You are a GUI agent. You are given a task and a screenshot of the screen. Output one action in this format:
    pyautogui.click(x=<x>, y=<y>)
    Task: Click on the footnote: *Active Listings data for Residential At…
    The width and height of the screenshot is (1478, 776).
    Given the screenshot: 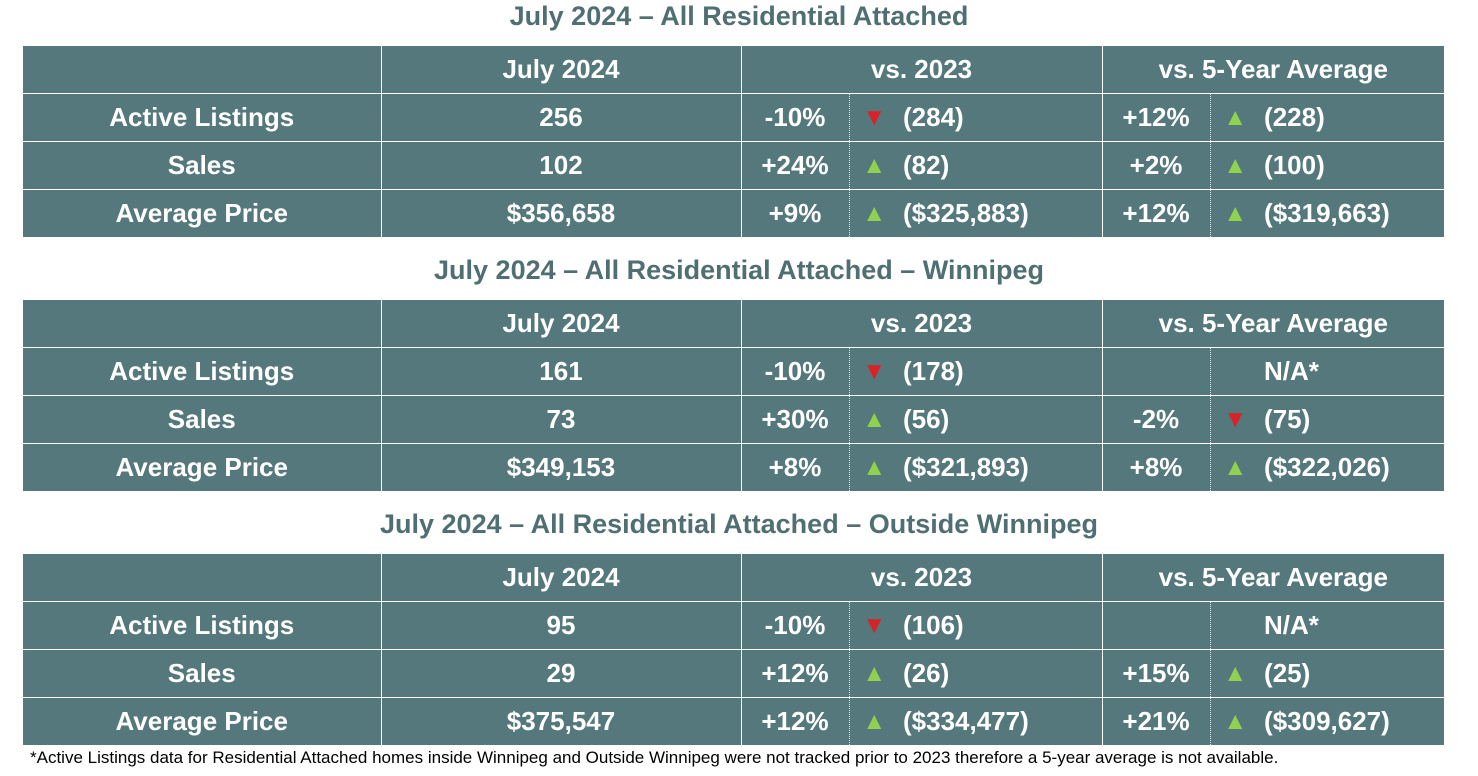 What is the action you would take?
    pyautogui.click(x=654, y=757)
    